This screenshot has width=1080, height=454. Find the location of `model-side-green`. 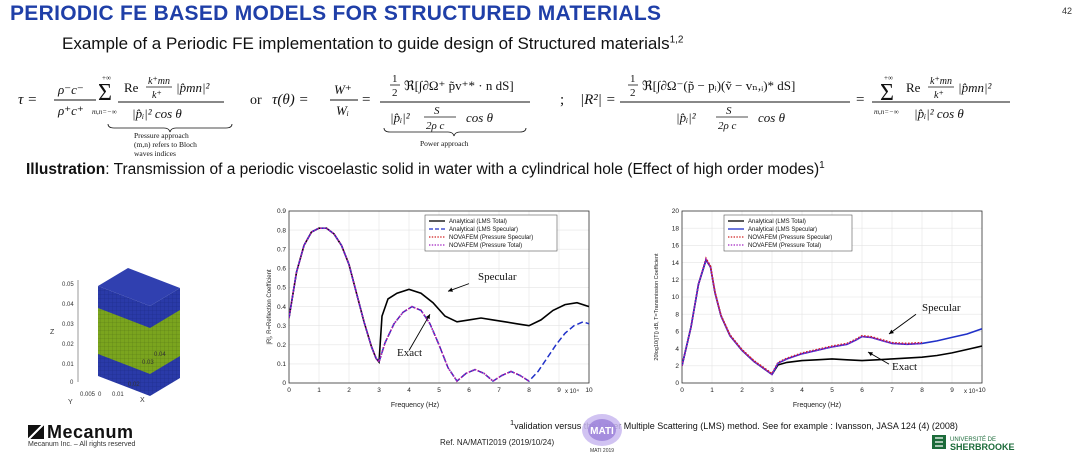

model-side-green is located at coordinates (165, 342).